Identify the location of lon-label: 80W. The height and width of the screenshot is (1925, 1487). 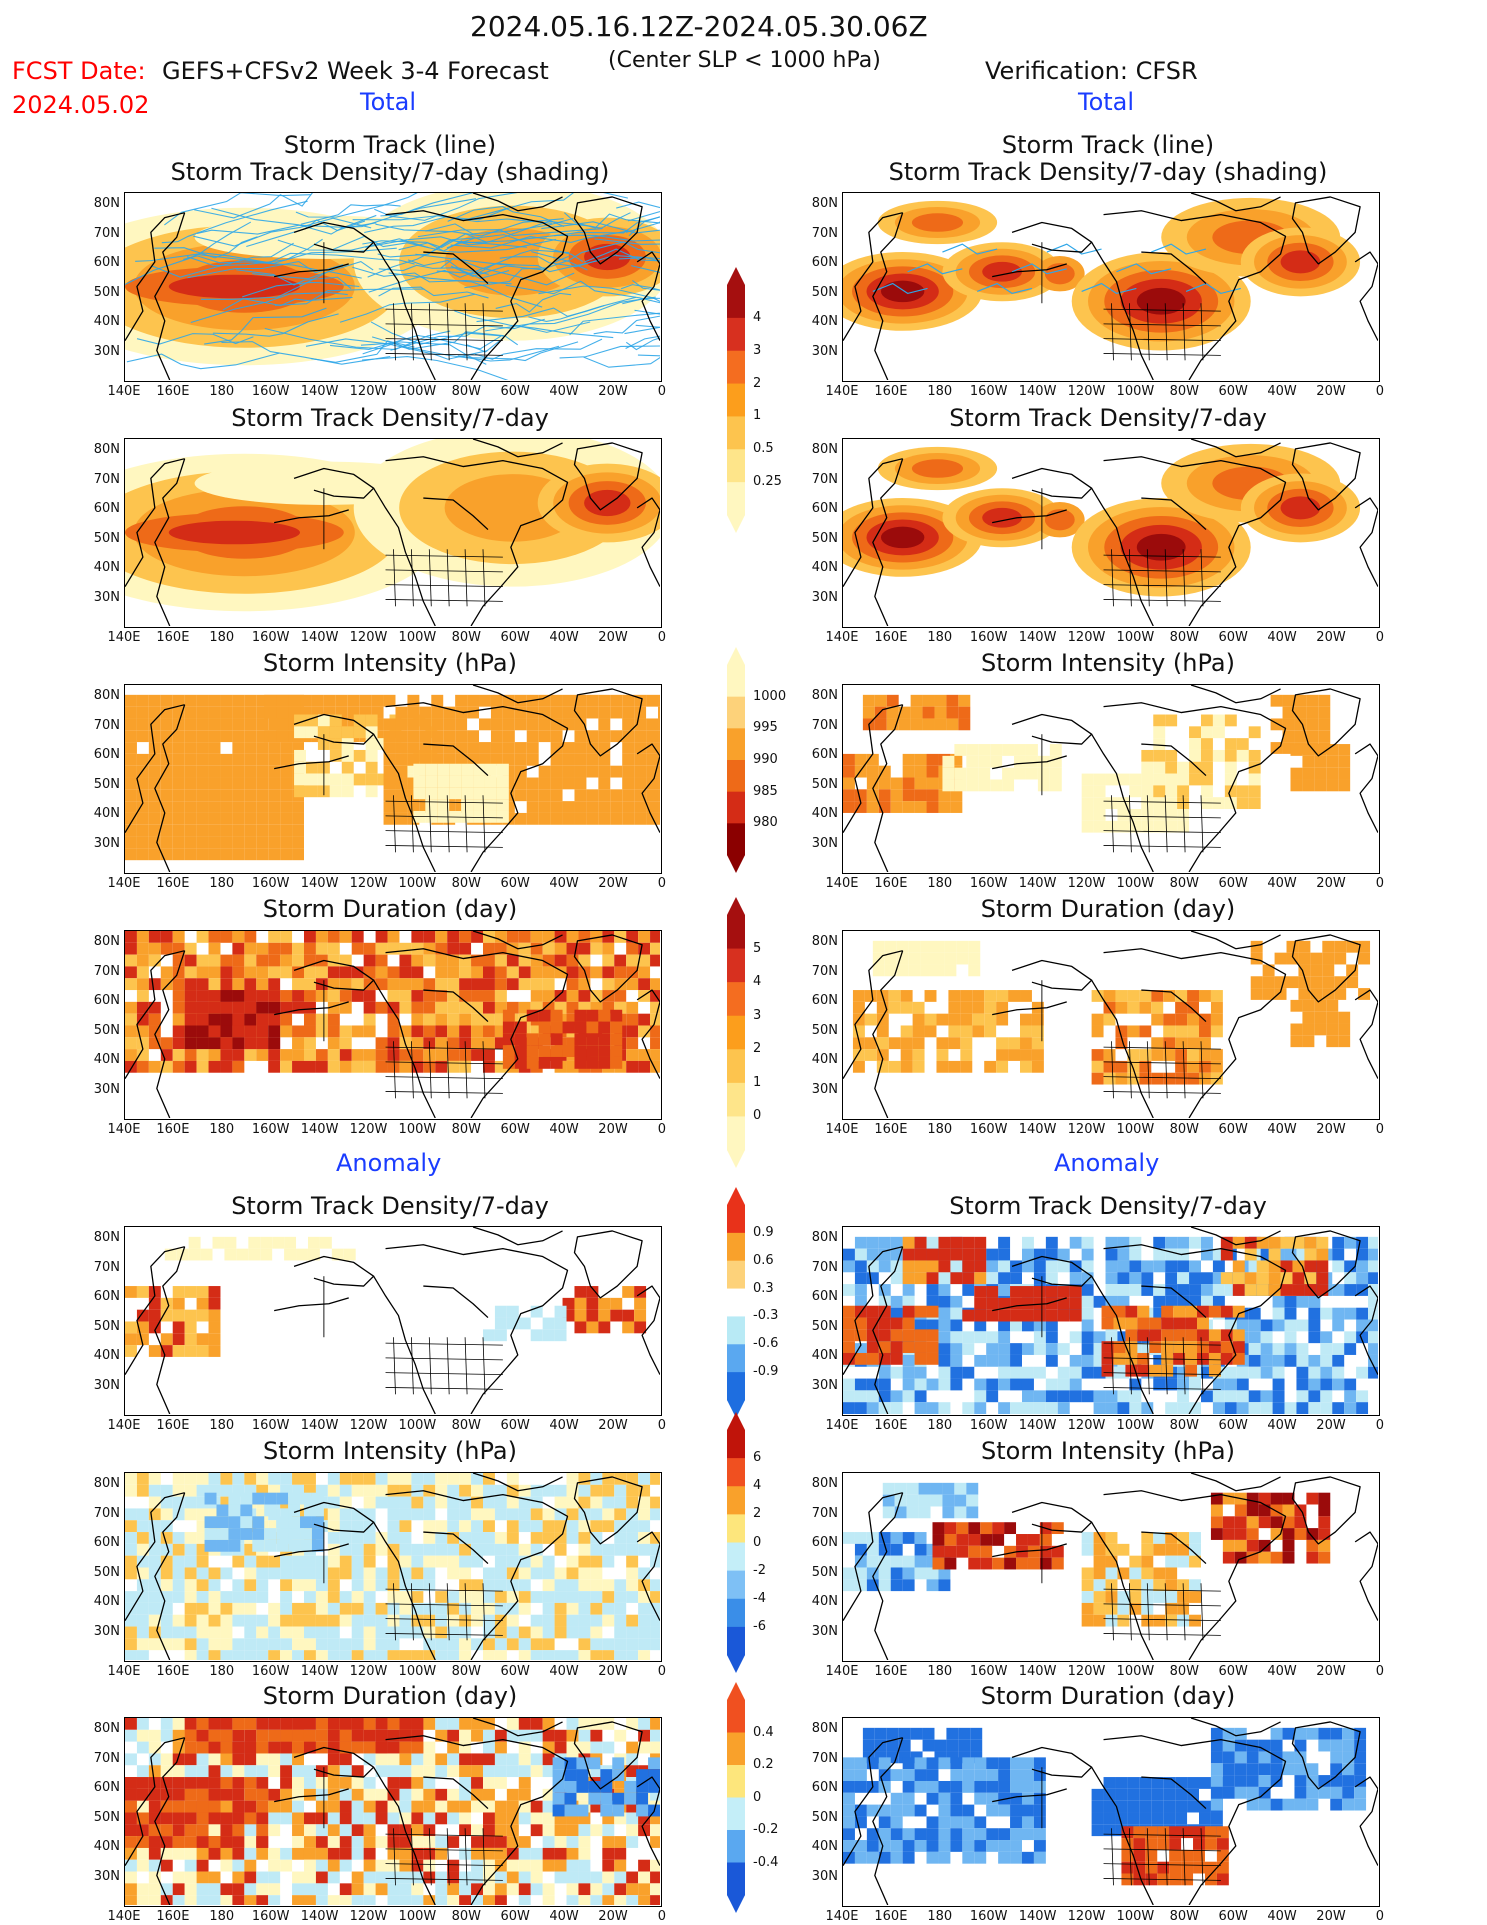
(1184, 883).